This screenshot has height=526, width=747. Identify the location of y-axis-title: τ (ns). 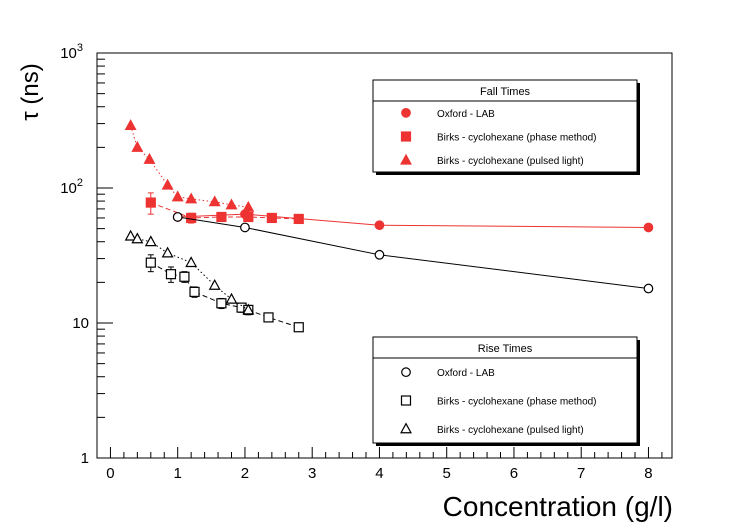
(30, 91).